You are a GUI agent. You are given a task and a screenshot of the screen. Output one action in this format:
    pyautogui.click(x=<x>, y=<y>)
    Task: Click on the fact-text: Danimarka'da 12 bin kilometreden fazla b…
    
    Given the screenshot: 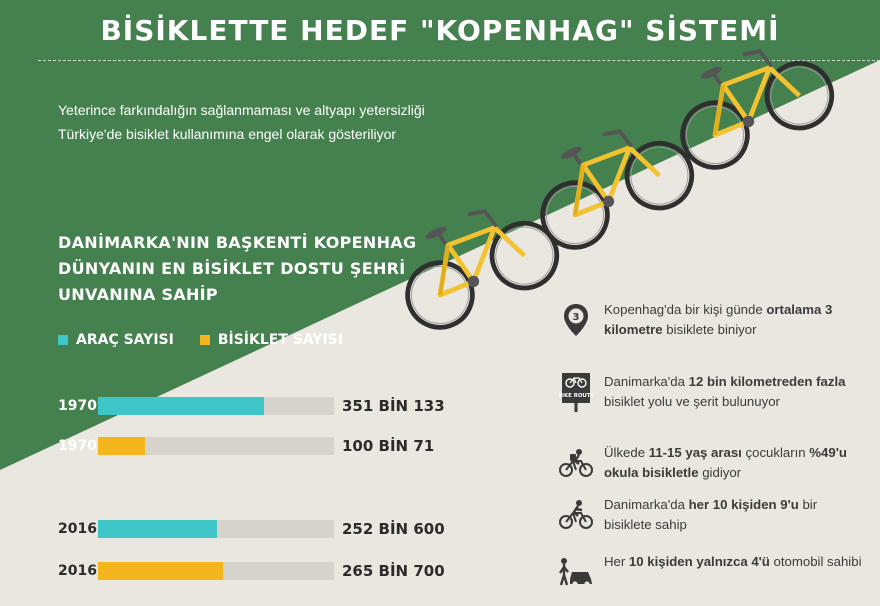 What is the action you would take?
    pyautogui.click(x=725, y=391)
    